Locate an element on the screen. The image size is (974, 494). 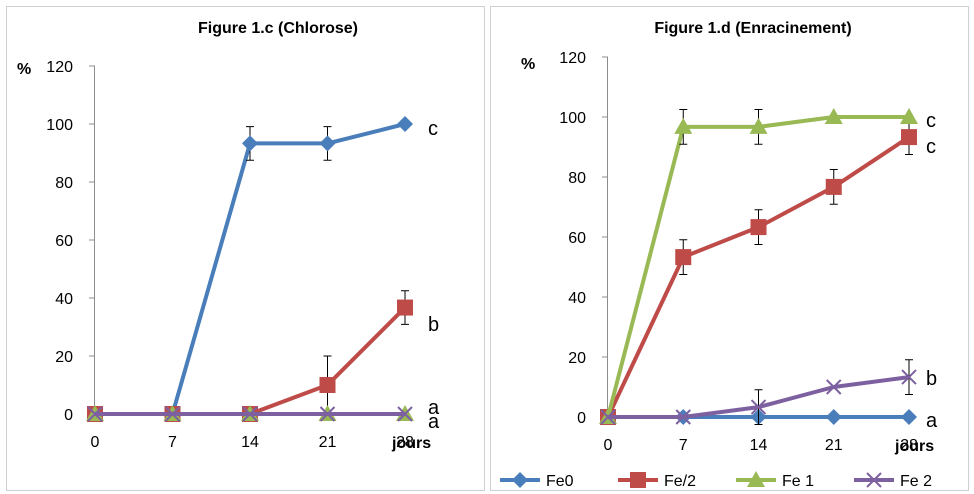
chart-title: Figure 1.d (Enracinement) is located at coordinates (752, 28).